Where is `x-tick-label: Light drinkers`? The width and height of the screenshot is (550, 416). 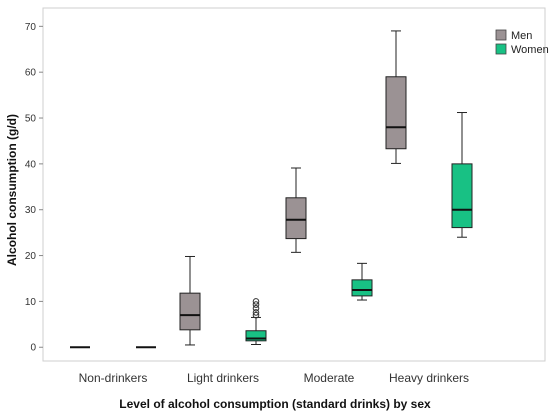 x-tick-label: Light drinkers is located at coordinates (223, 378).